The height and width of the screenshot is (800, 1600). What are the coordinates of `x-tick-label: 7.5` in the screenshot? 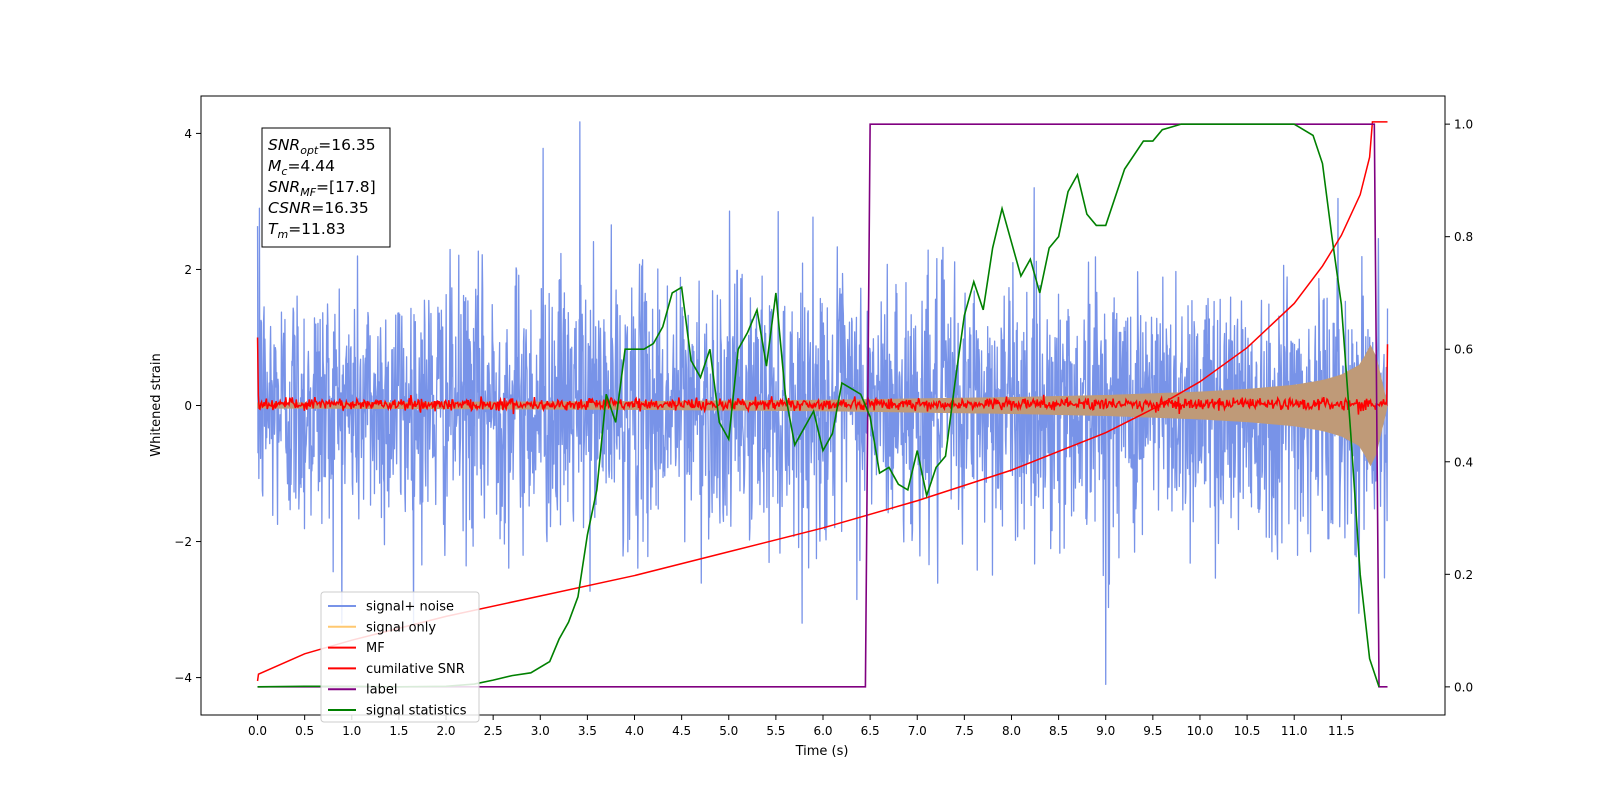 It's located at (964, 731).